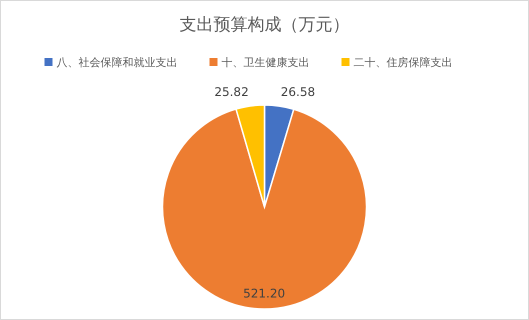 The width and height of the screenshot is (529, 320). What do you see at coordinates (117, 62) in the screenshot?
I see `legend-label: 八、社会保障和就业支出` at bounding box center [117, 62].